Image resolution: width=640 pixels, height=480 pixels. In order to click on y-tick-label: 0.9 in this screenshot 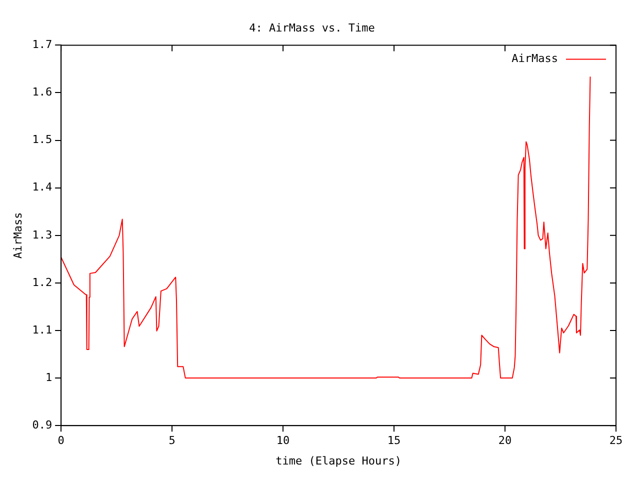, I will do `click(42, 425)`.